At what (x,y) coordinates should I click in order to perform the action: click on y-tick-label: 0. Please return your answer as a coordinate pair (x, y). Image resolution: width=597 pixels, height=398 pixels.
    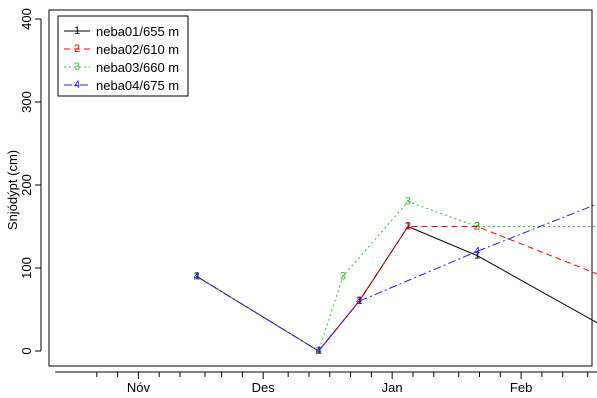
    Looking at the image, I should click on (26, 350).